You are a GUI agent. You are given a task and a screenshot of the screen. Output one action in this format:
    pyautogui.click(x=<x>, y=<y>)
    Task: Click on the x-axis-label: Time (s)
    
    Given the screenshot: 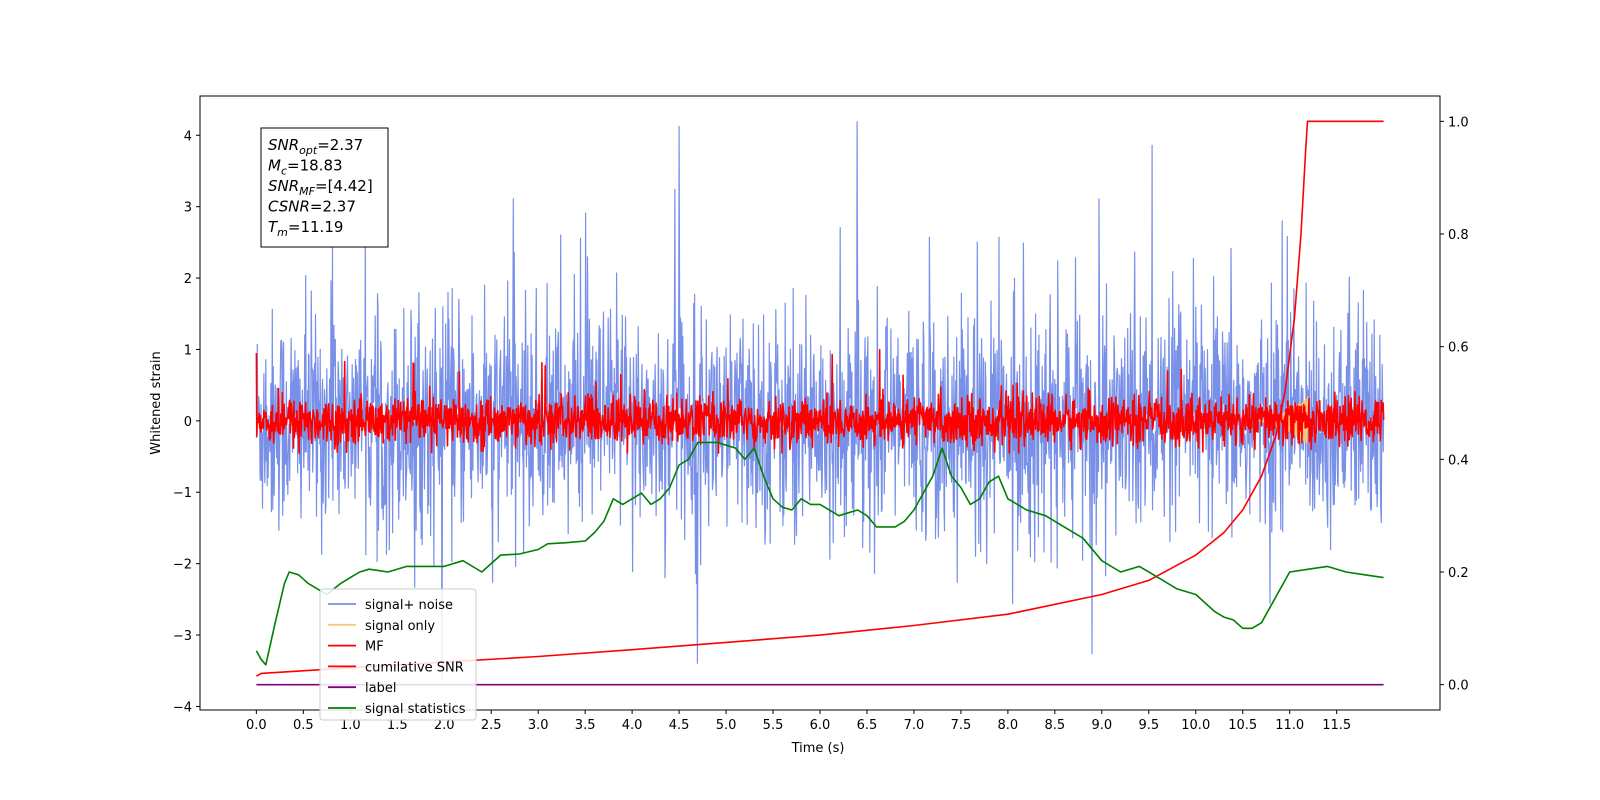 What is the action you would take?
    pyautogui.click(x=818, y=748)
    